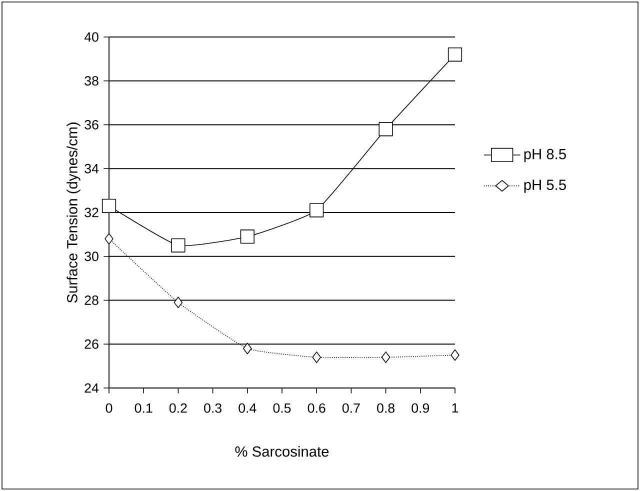 The height and width of the screenshot is (491, 640). I want to click on x-tick-label: 0.2, so click(178, 408).